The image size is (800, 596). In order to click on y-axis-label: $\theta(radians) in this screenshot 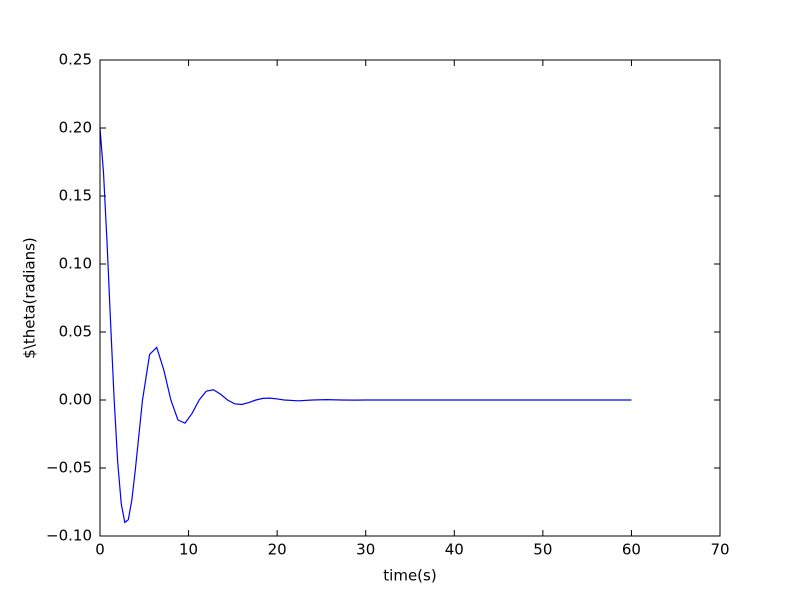, I will do `click(30, 298)`.